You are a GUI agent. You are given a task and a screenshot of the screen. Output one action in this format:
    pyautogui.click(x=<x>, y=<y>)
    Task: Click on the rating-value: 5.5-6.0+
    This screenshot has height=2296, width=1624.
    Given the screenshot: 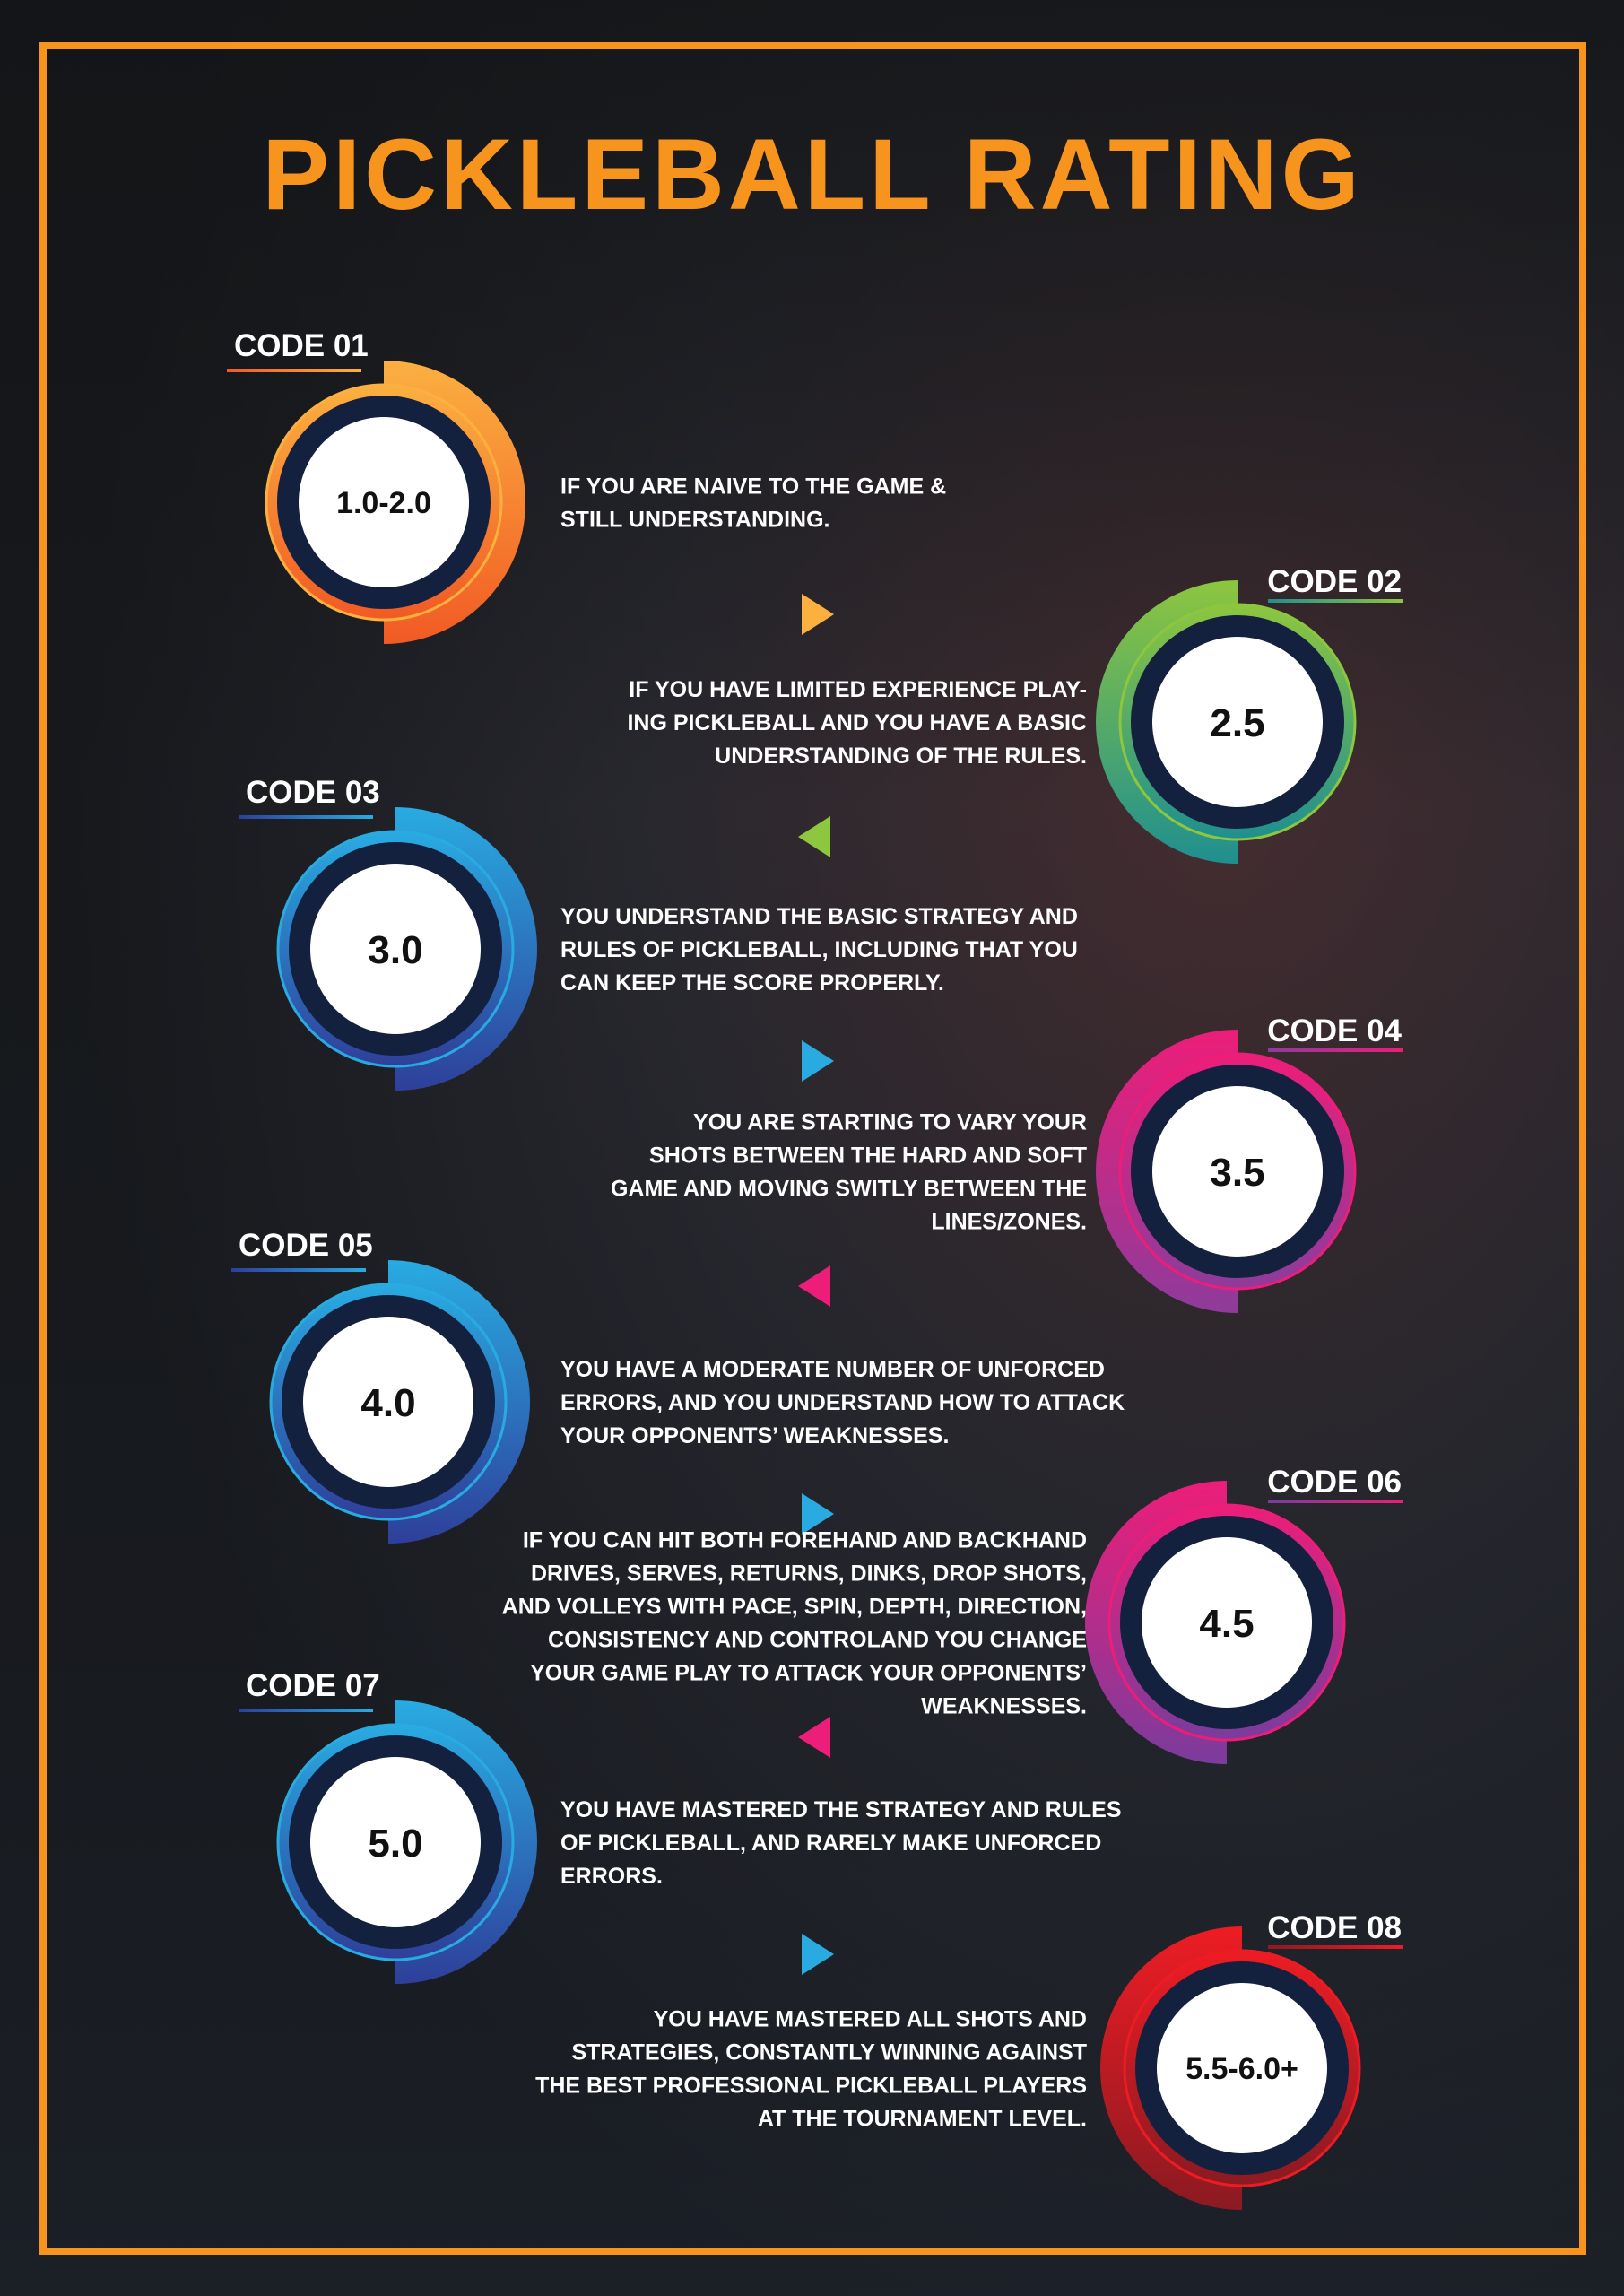 What is the action you would take?
    pyautogui.click(x=1241, y=2069)
    